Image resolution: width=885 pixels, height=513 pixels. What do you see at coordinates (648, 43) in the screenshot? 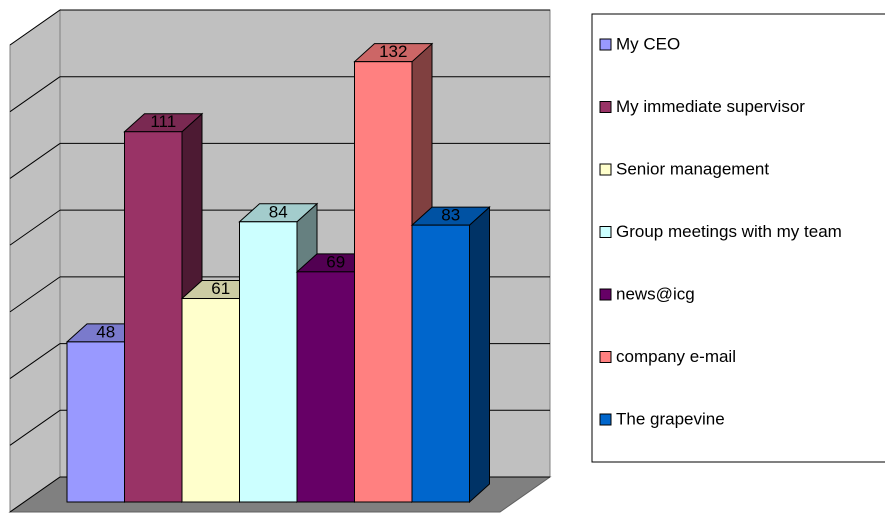
I see `legend-label: My CEO` at bounding box center [648, 43].